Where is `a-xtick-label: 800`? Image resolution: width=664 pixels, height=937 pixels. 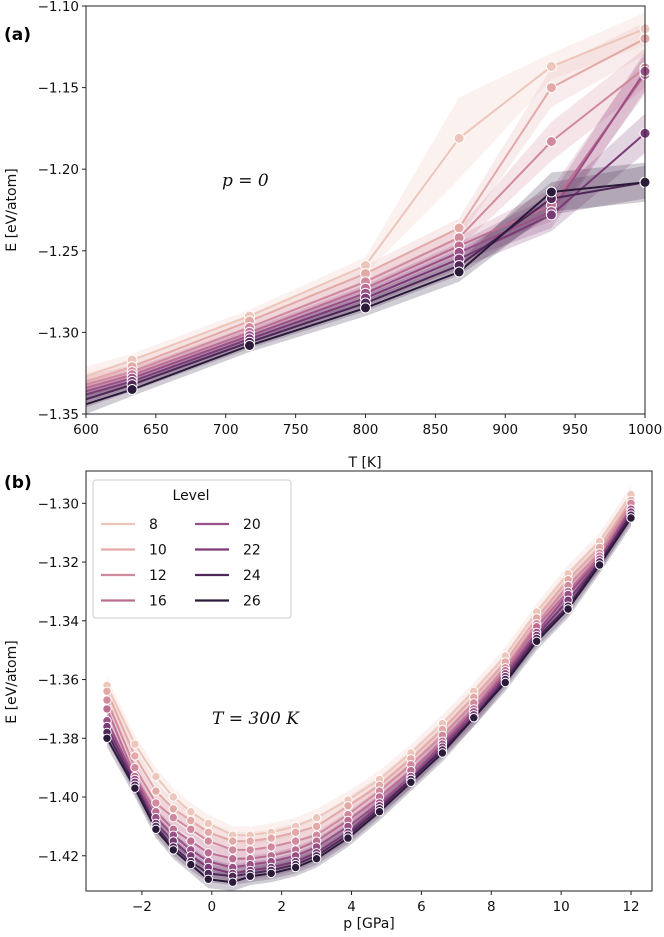 a-xtick-label: 800 is located at coordinates (366, 430).